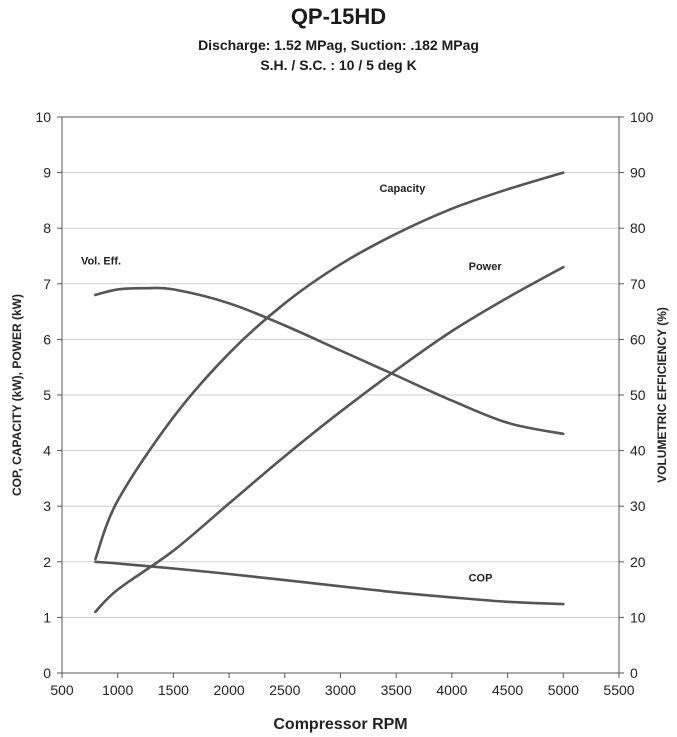 Image resolution: width=677 pixels, height=737 pixels. I want to click on y2-tick-label-3: 30, so click(638, 506).